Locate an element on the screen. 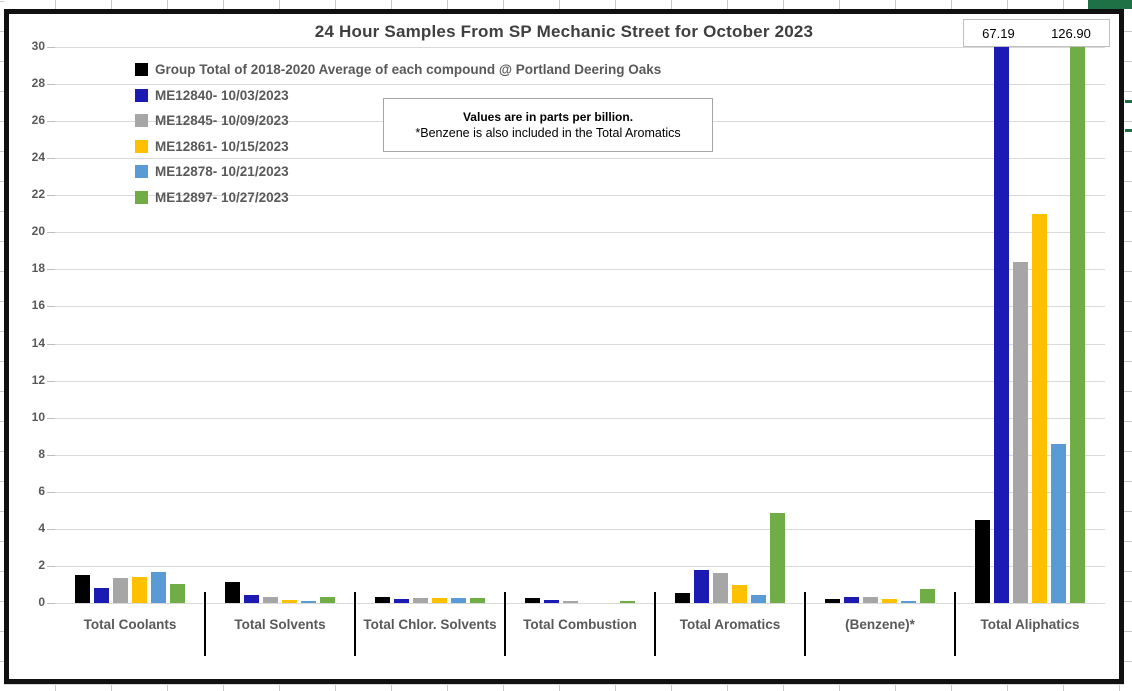  y-axis-label: 16 is located at coordinates (38, 305).